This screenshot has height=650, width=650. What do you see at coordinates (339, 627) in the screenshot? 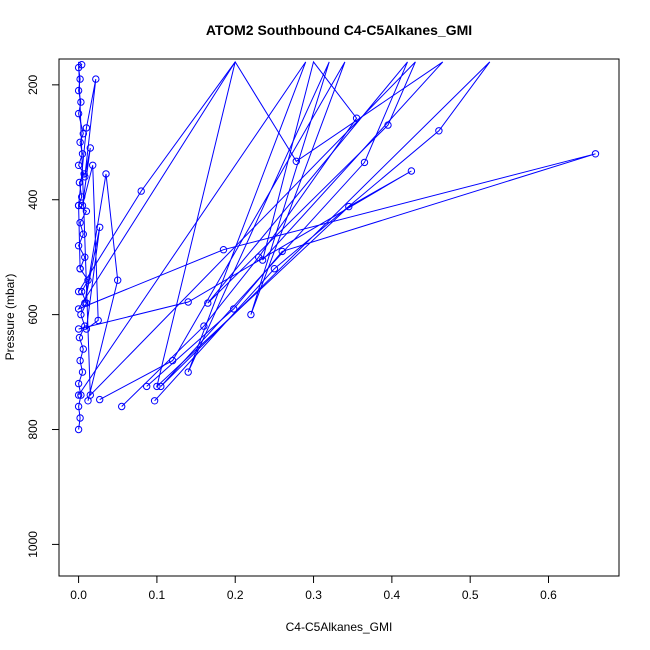
I see `x-axis-label: C4-C5Alkanes_GMI` at bounding box center [339, 627].